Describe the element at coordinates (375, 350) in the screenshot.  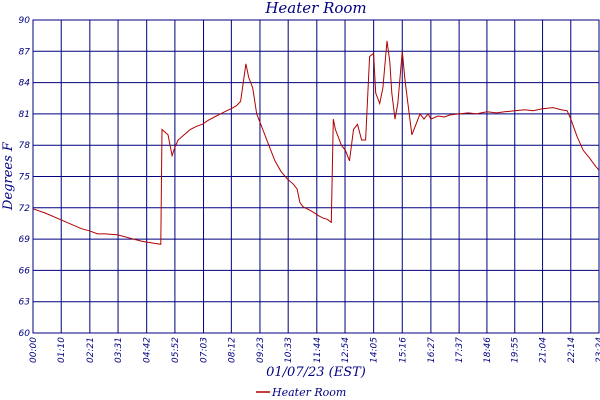
I see `x-tick-label: 14:05` at that location.